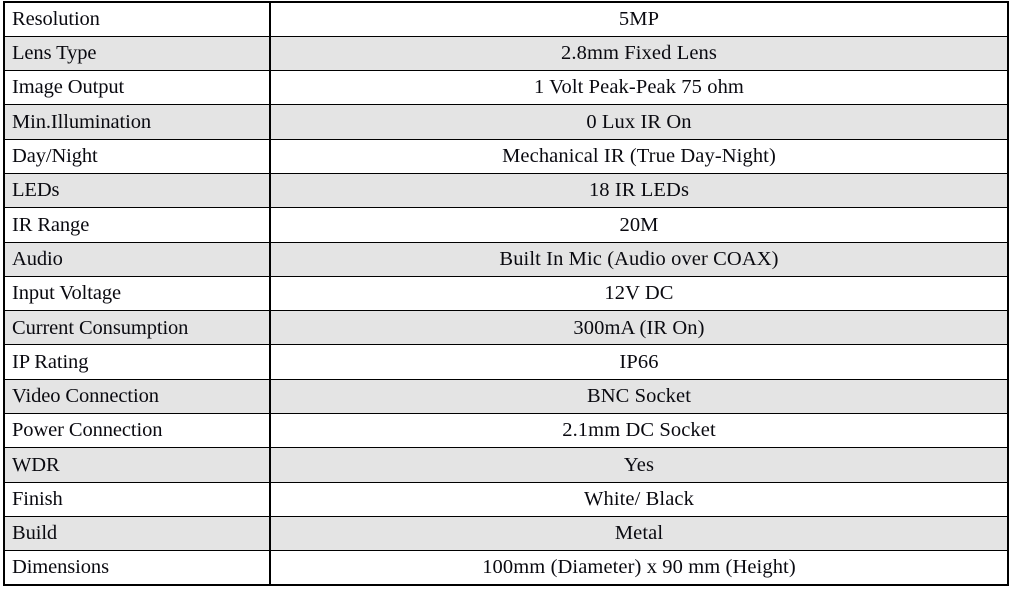 The height and width of the screenshot is (596, 1013). What do you see at coordinates (639, 568) in the screenshot?
I see `spec-value-cell: 100mm (Diameter) x 90 mm (Height)` at bounding box center [639, 568].